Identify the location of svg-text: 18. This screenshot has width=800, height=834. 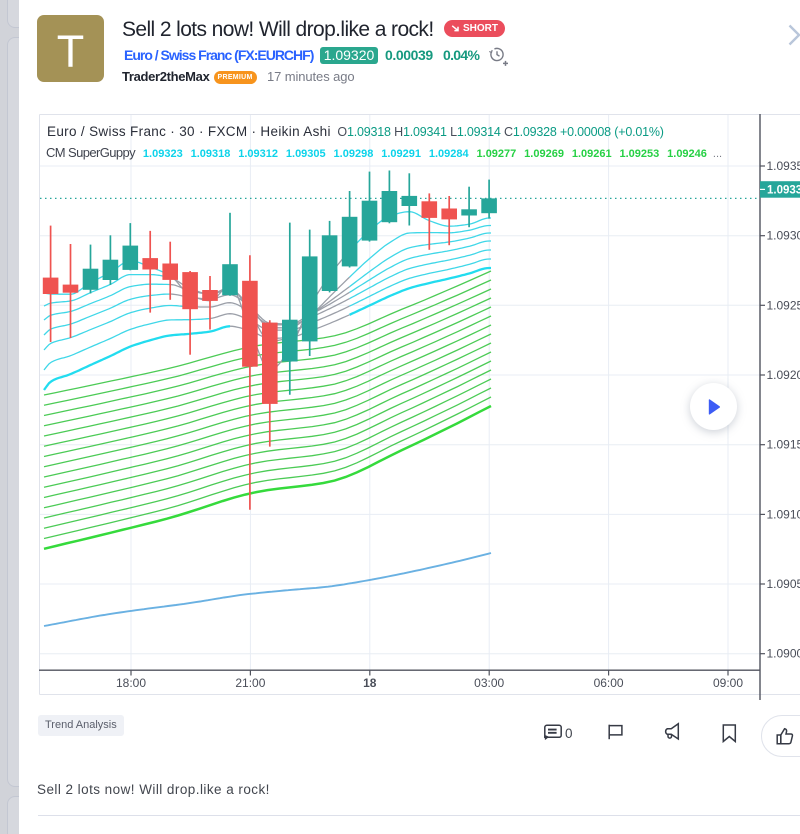
(370, 683).